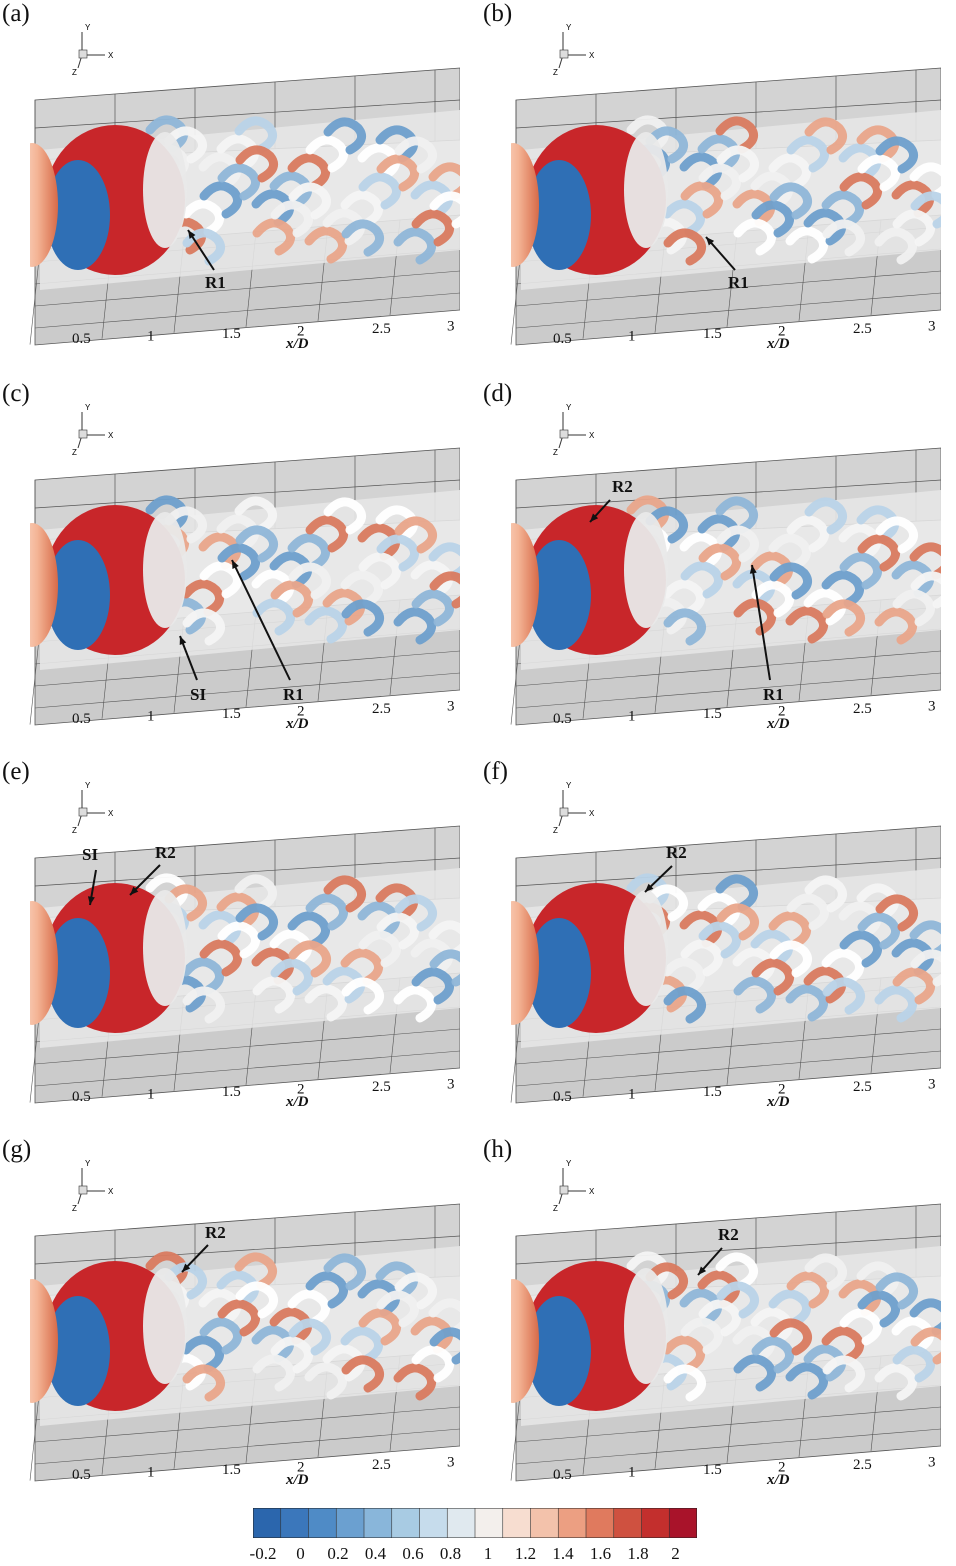 The height and width of the screenshot is (1566, 956). What do you see at coordinates (338, 1553) in the screenshot?
I see `colorbar-tick: 0.2` at bounding box center [338, 1553].